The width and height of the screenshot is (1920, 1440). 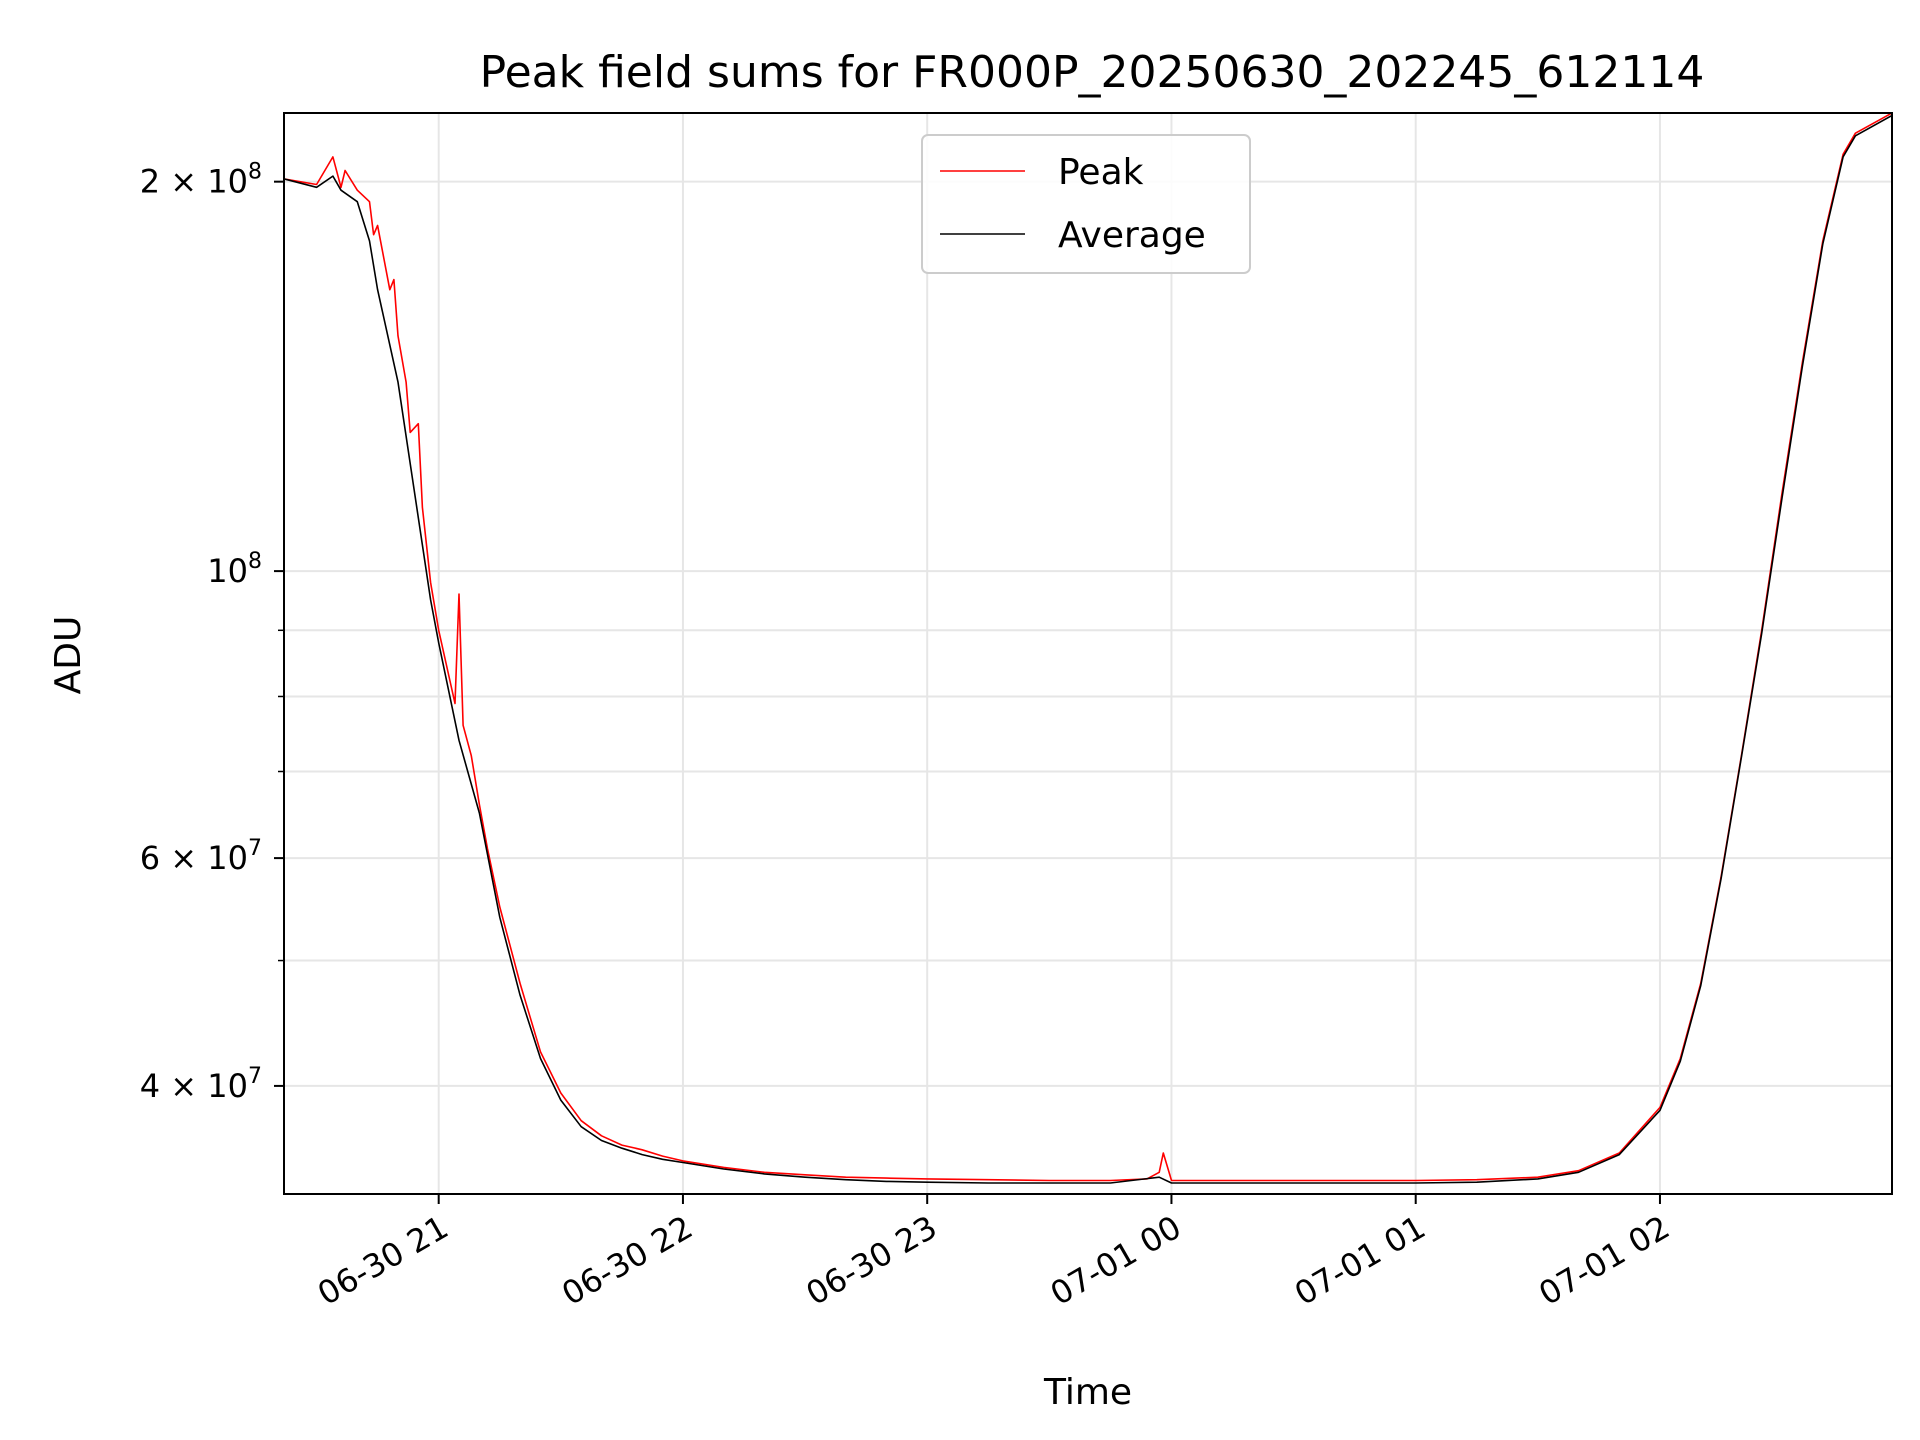 I want to click on y-tick-label: 2 × 108, so click(x=201, y=180).